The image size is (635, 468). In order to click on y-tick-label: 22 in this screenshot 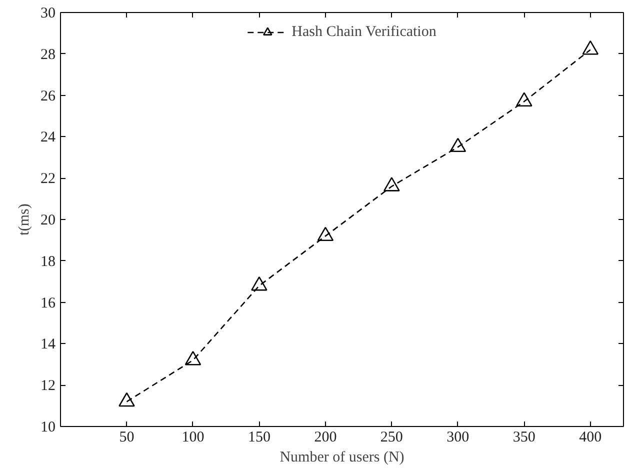, I will do `click(48, 179)`.